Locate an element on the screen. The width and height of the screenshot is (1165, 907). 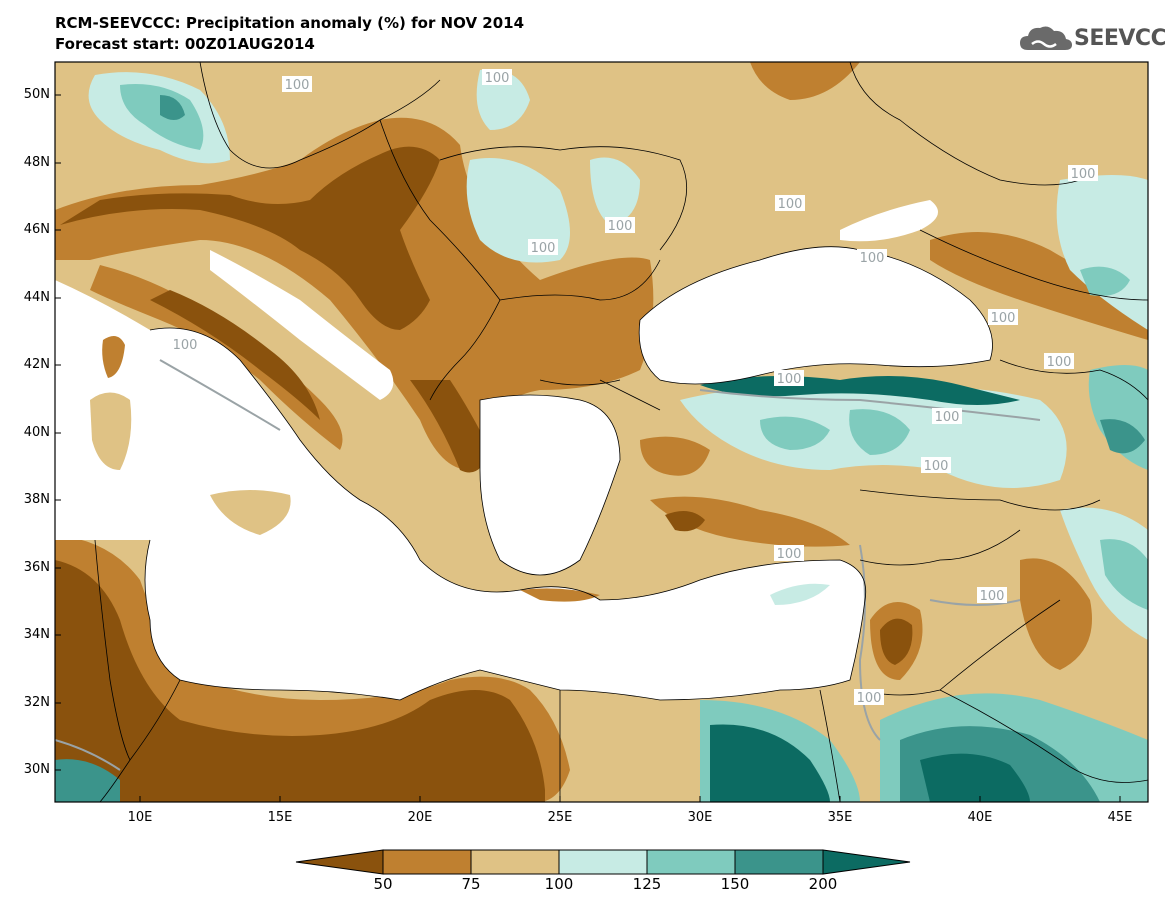
colorbar-tick-150: 150 is located at coordinates (735, 884).